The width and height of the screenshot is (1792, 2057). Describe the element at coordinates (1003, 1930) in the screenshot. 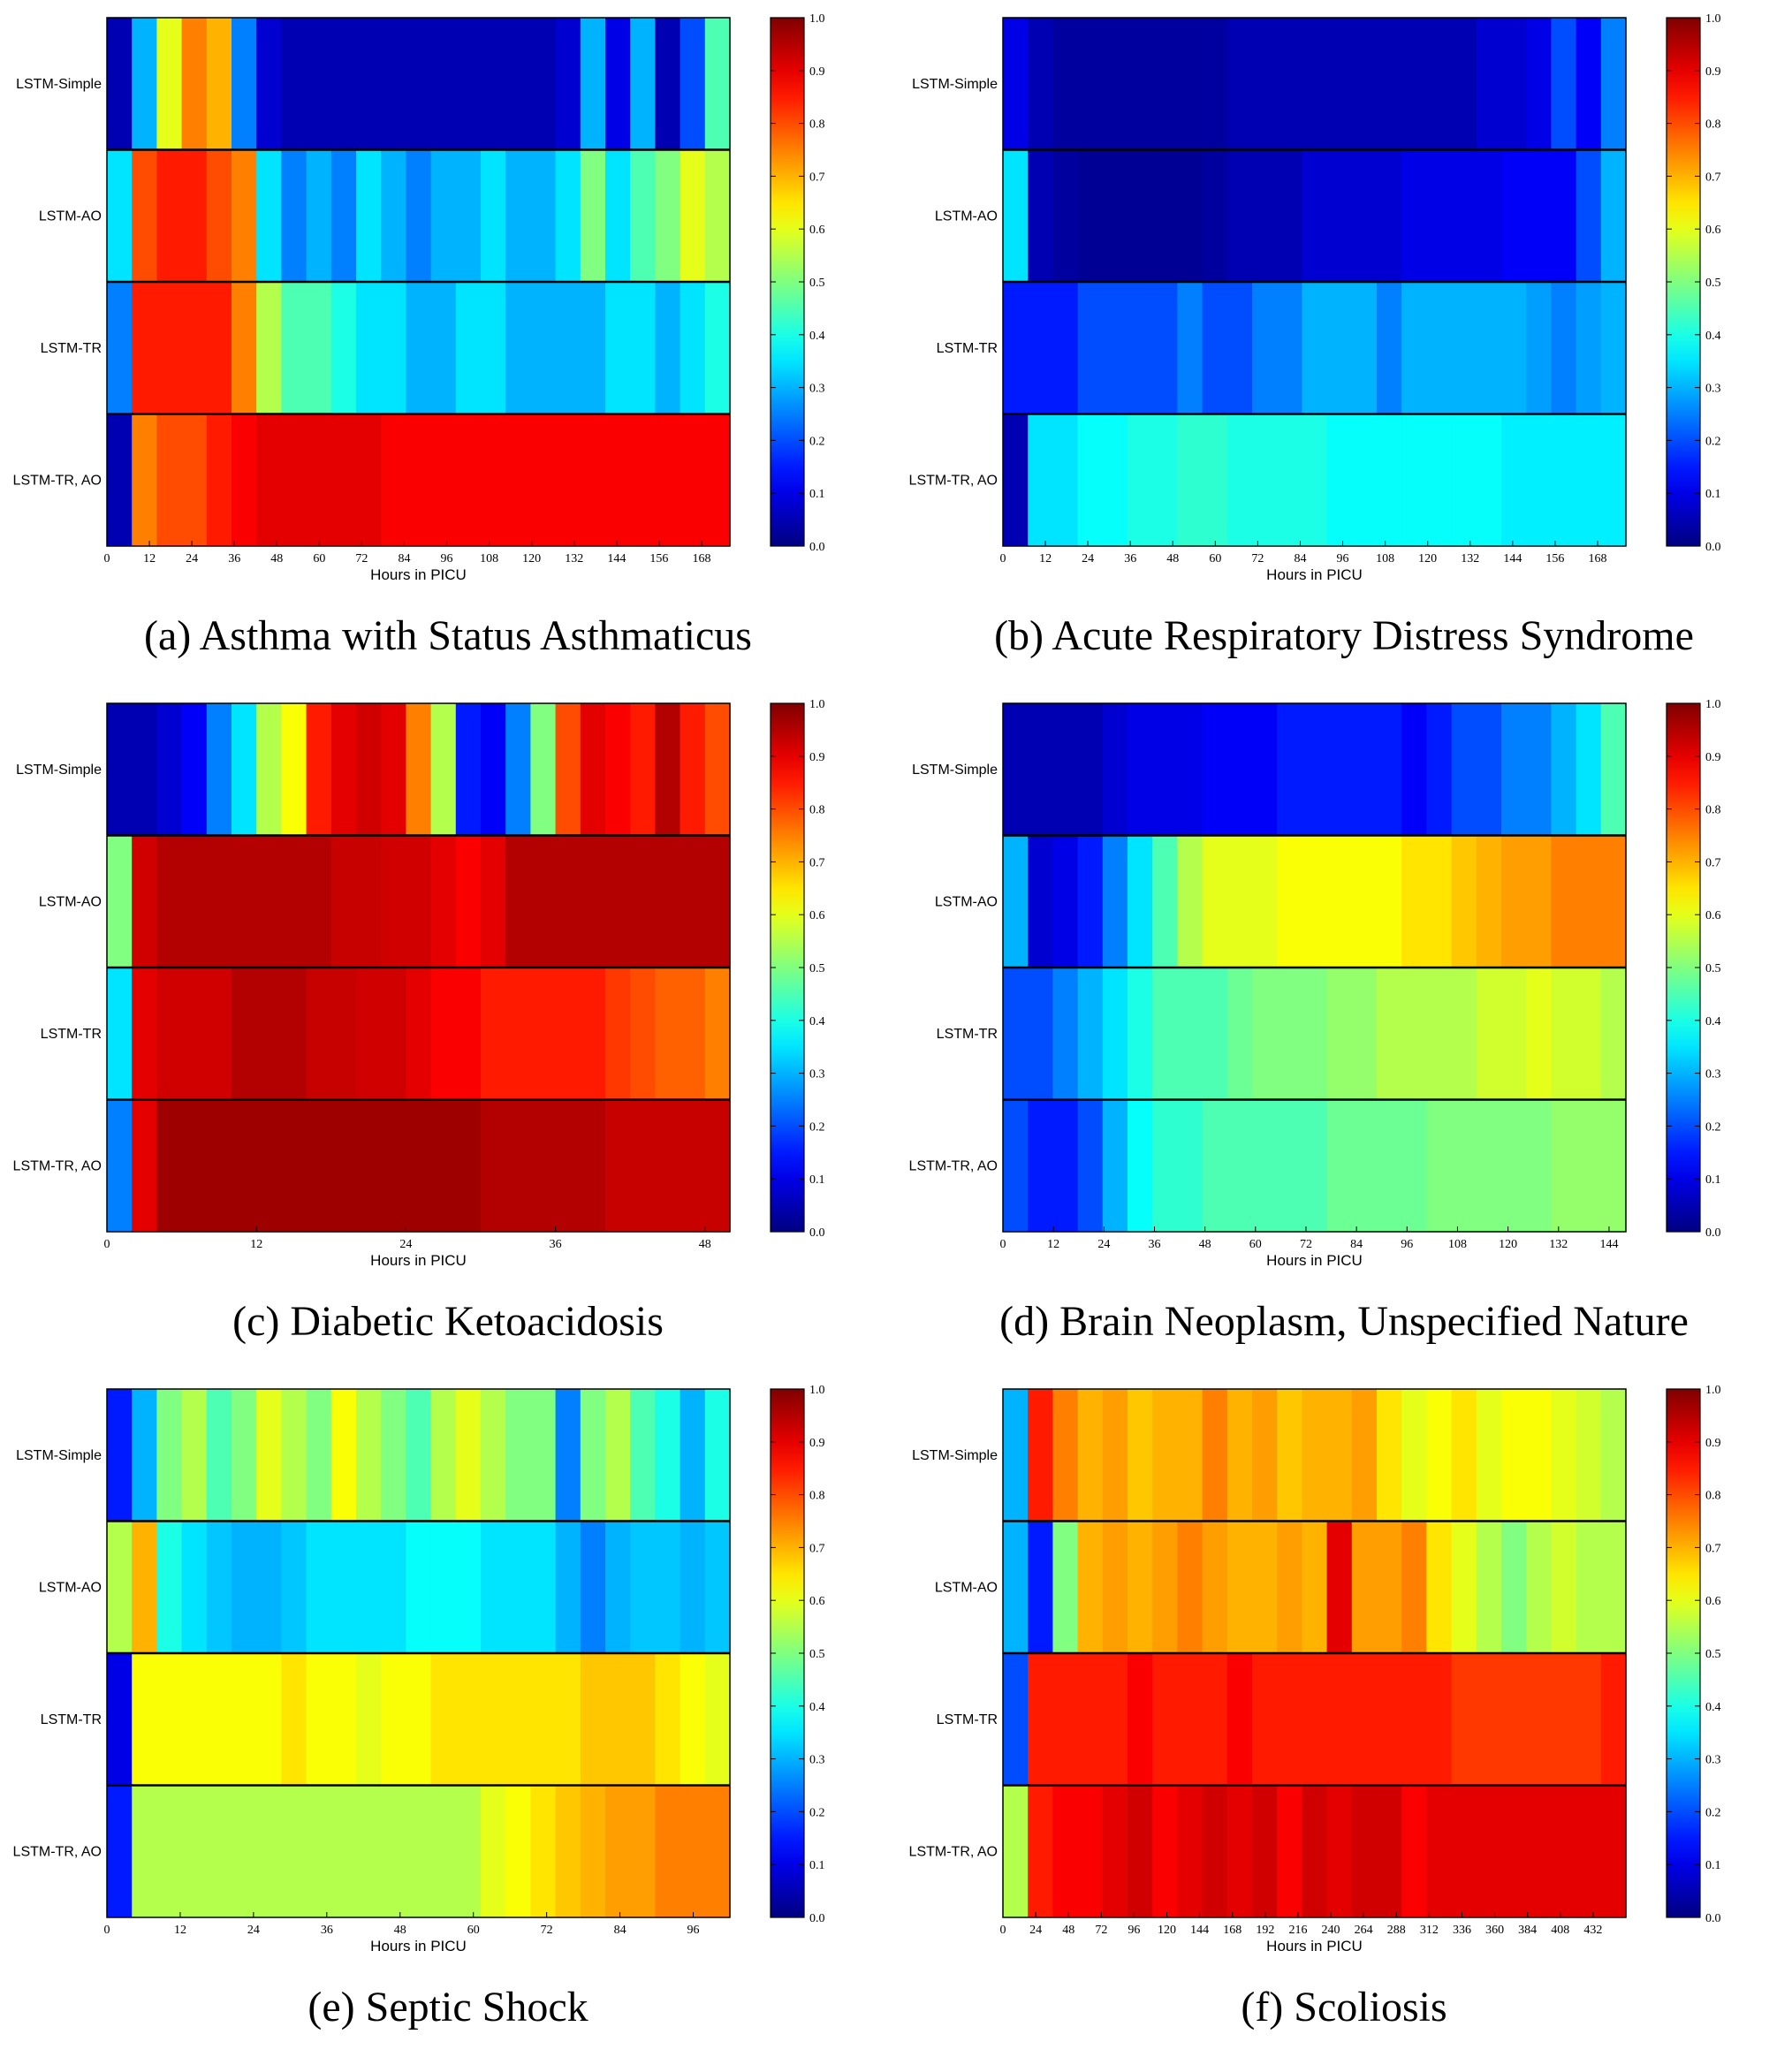

I see `x-tick-label: 0` at that location.